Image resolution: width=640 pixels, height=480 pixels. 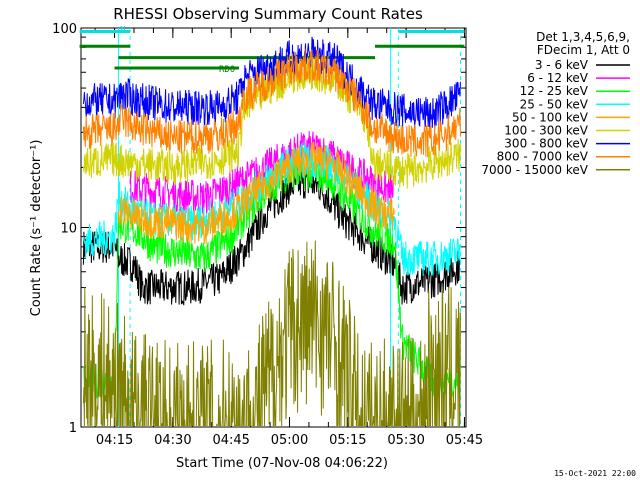 What do you see at coordinates (546, 131) in the screenshot?
I see `legend-label: 100 - 300 keV` at bounding box center [546, 131].